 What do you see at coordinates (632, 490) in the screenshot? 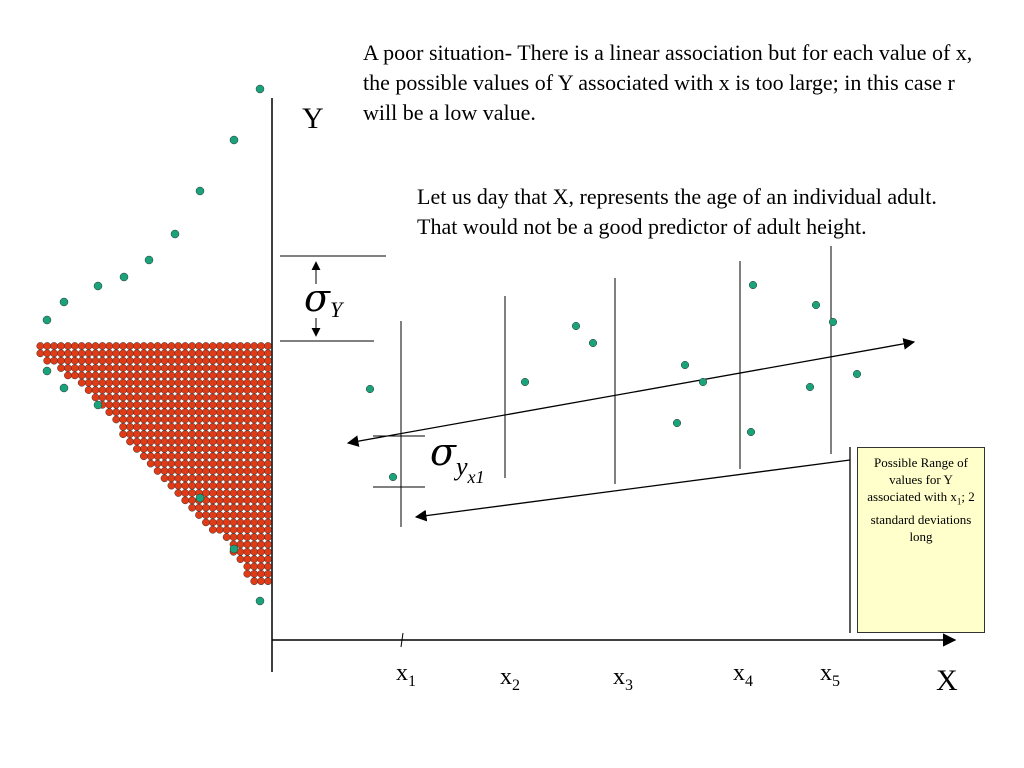
I see `callout-pointer-arrow` at bounding box center [632, 490].